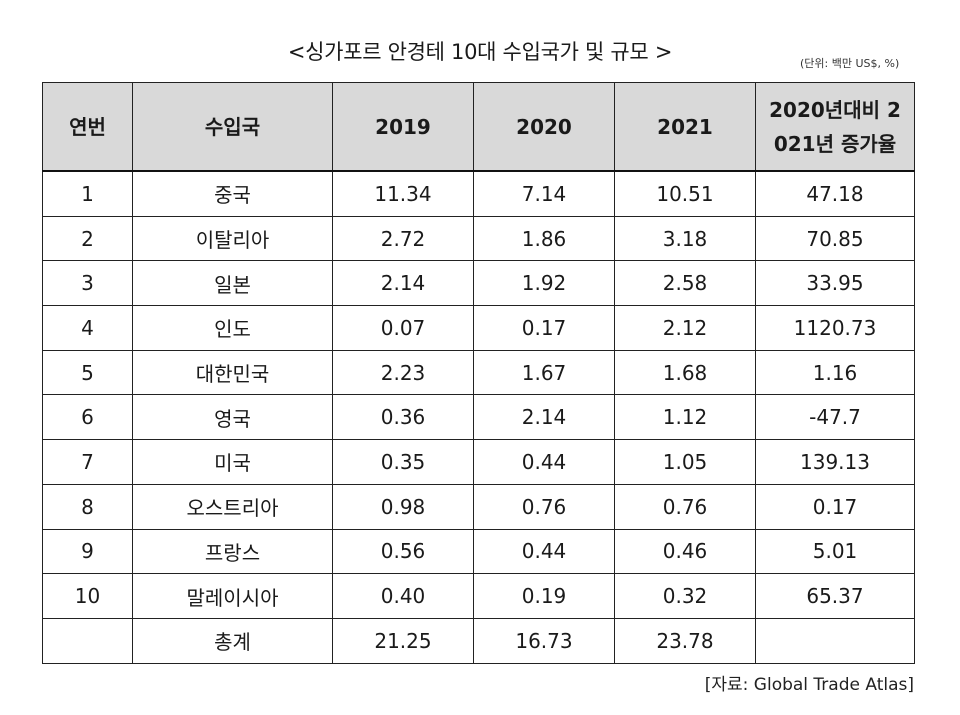 Image resolution: width=960 pixels, height=715 pixels. What do you see at coordinates (685, 127) in the screenshot?
I see `header-2021: 2021` at bounding box center [685, 127].